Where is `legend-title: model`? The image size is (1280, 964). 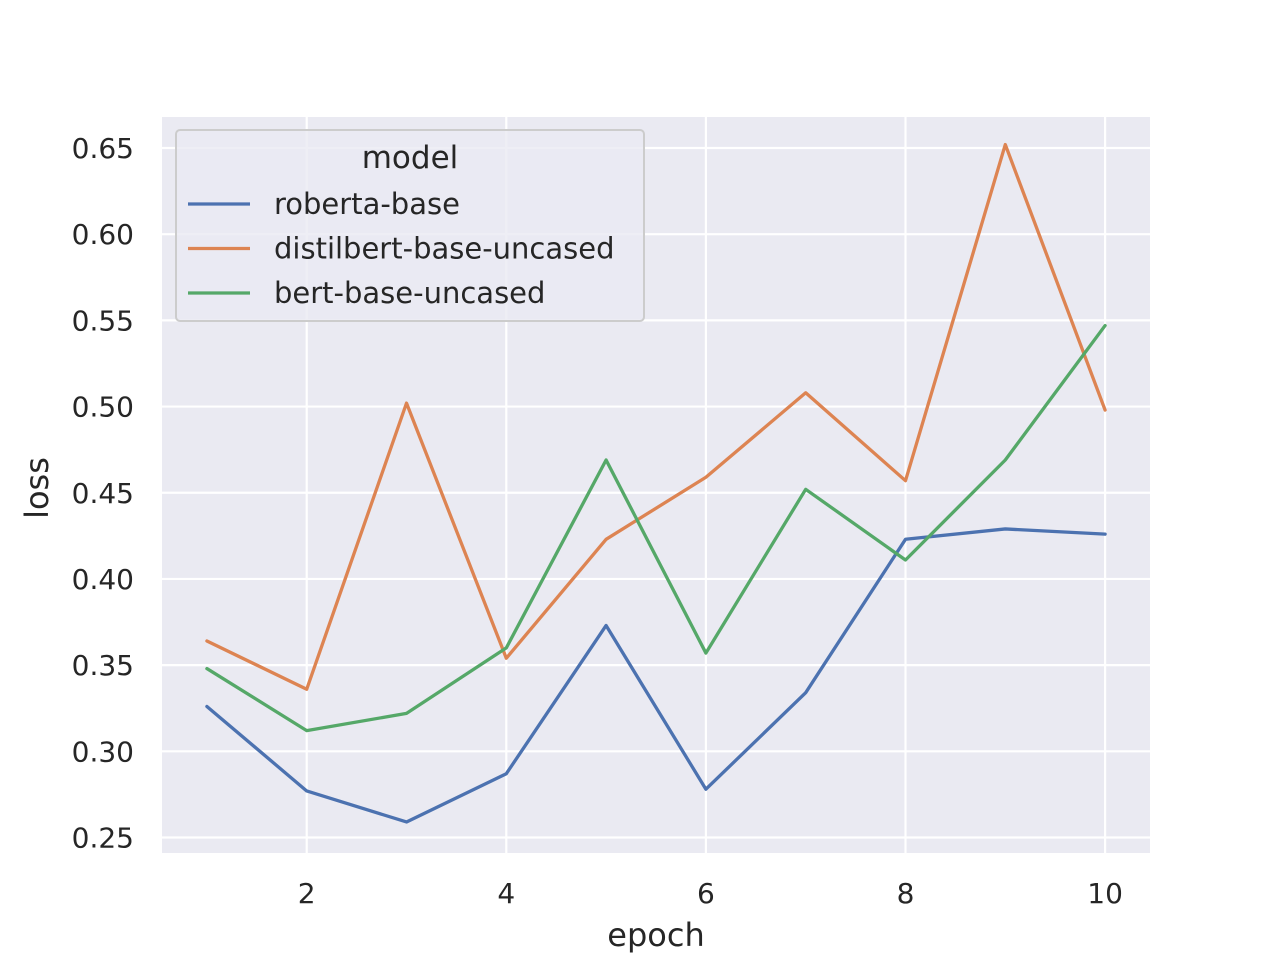 legend-title: model is located at coordinates (410, 158).